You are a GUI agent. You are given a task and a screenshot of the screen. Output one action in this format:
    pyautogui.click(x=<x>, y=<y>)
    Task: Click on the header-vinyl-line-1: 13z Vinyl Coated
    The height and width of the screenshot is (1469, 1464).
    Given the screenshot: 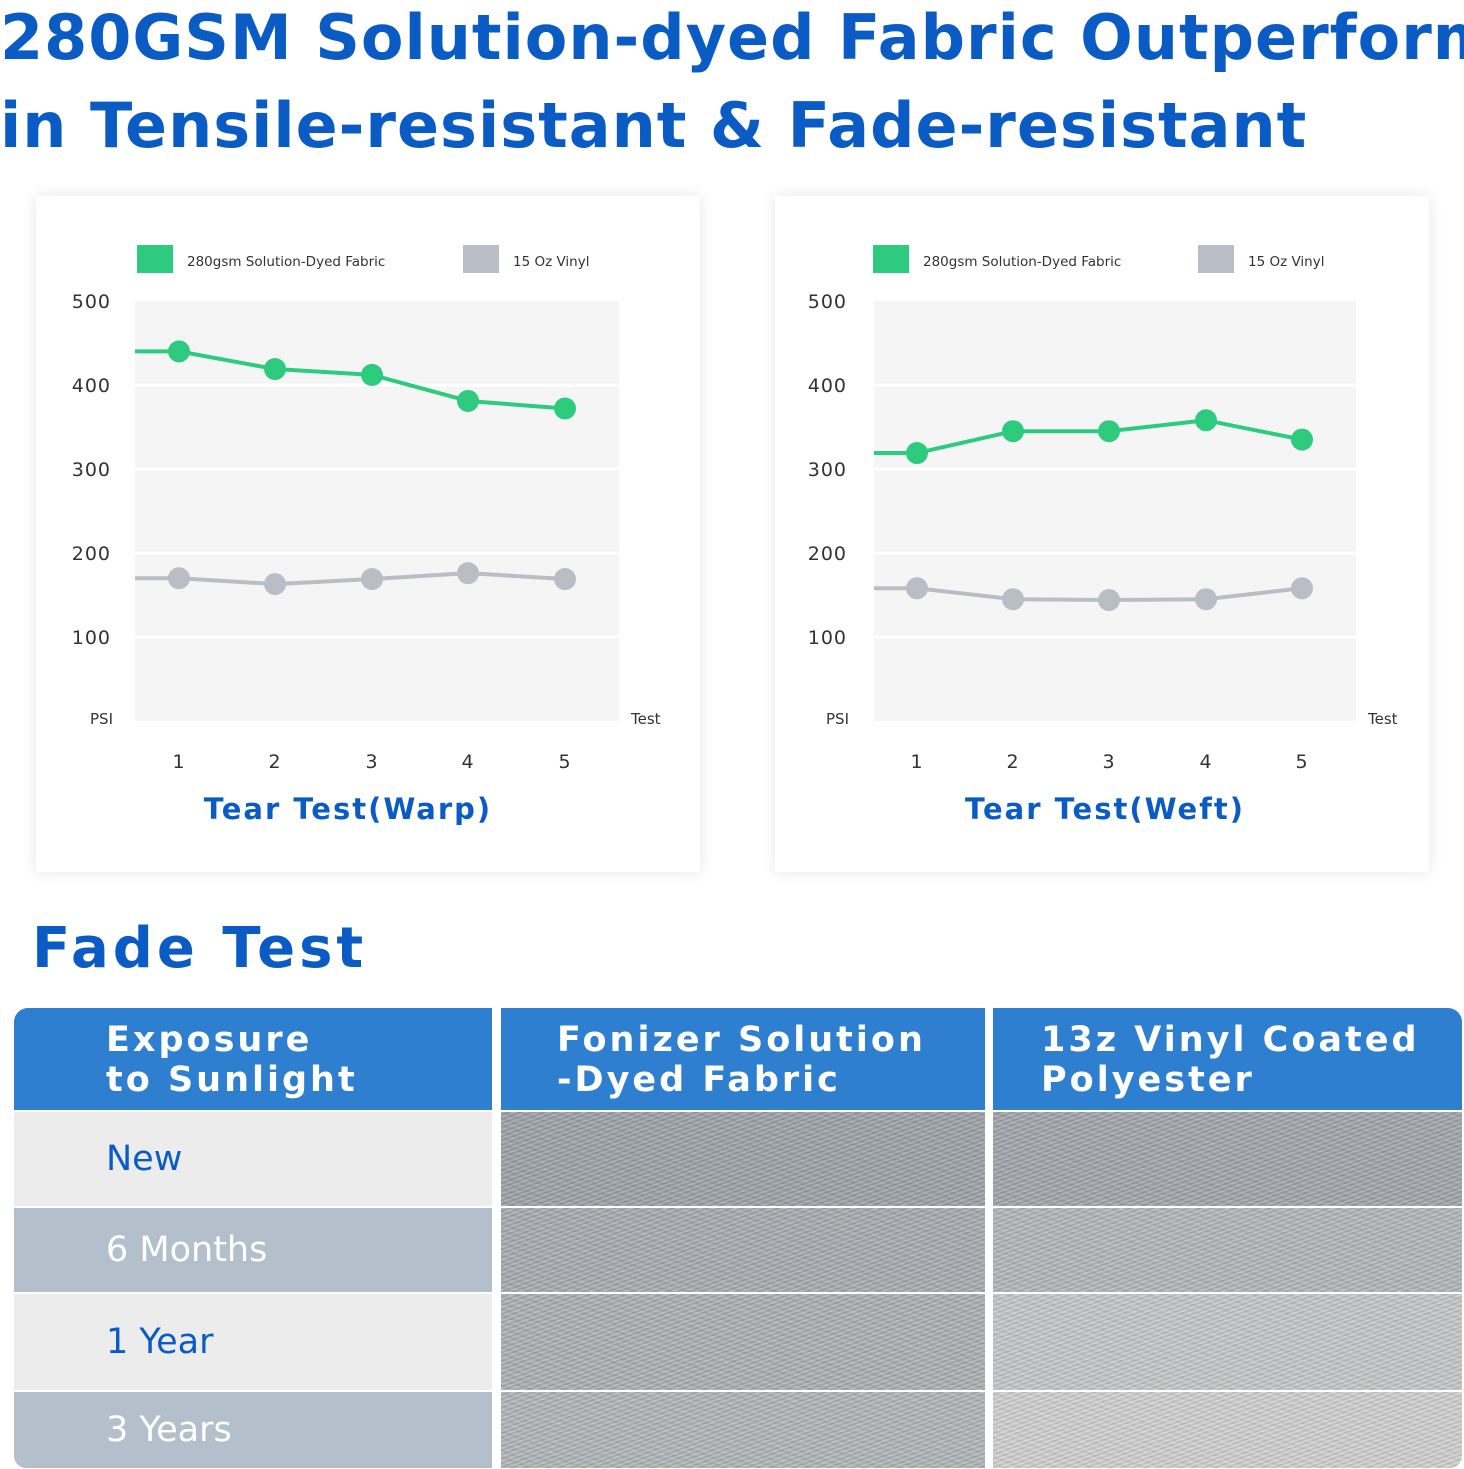 What is the action you would take?
    pyautogui.click(x=1230, y=1040)
    